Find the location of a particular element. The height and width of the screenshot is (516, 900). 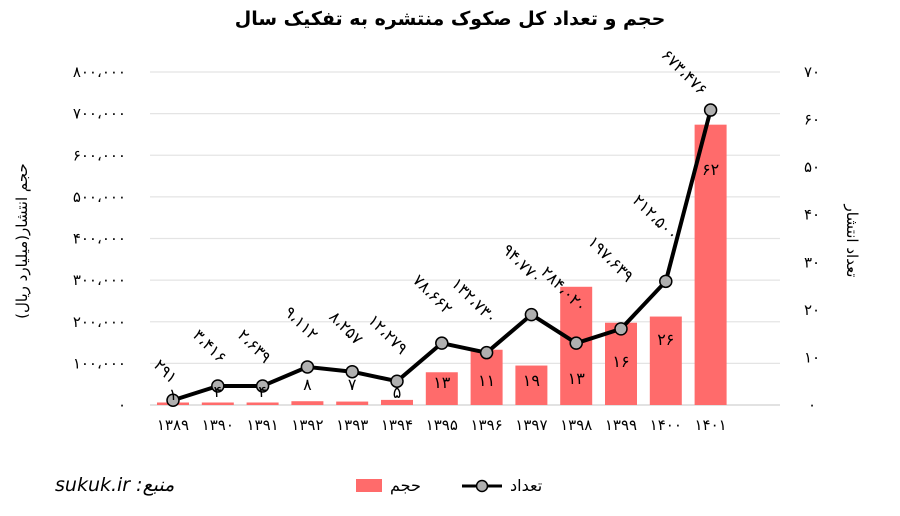

x-tick: ۱۳۹۹ is located at coordinates (621, 425).